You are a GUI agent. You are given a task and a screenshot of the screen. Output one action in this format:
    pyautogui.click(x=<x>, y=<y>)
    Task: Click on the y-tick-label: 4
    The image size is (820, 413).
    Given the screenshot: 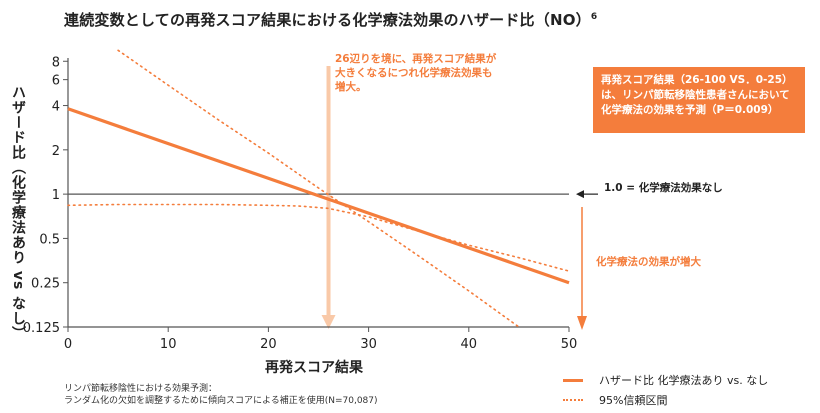 What is the action you would take?
    pyautogui.click(x=56, y=107)
    